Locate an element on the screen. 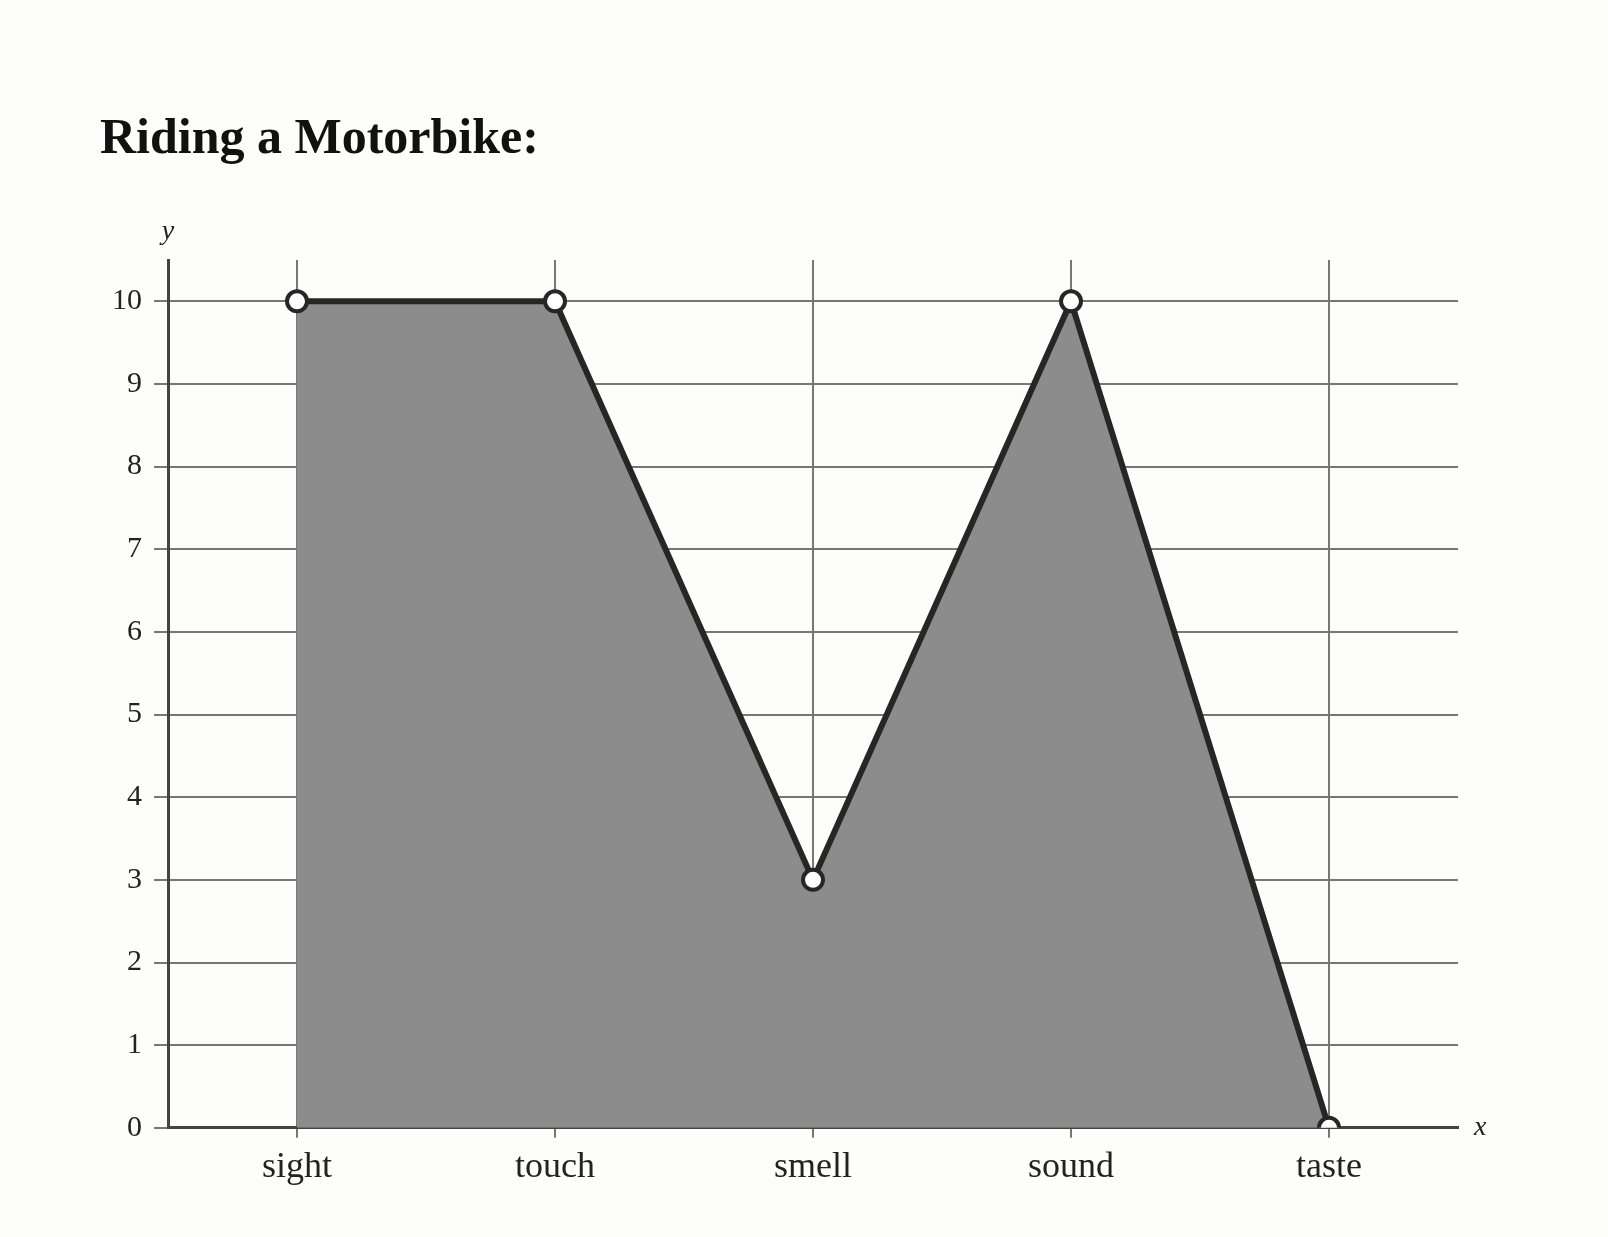  x-tick-label: sight is located at coordinates (297, 1164).